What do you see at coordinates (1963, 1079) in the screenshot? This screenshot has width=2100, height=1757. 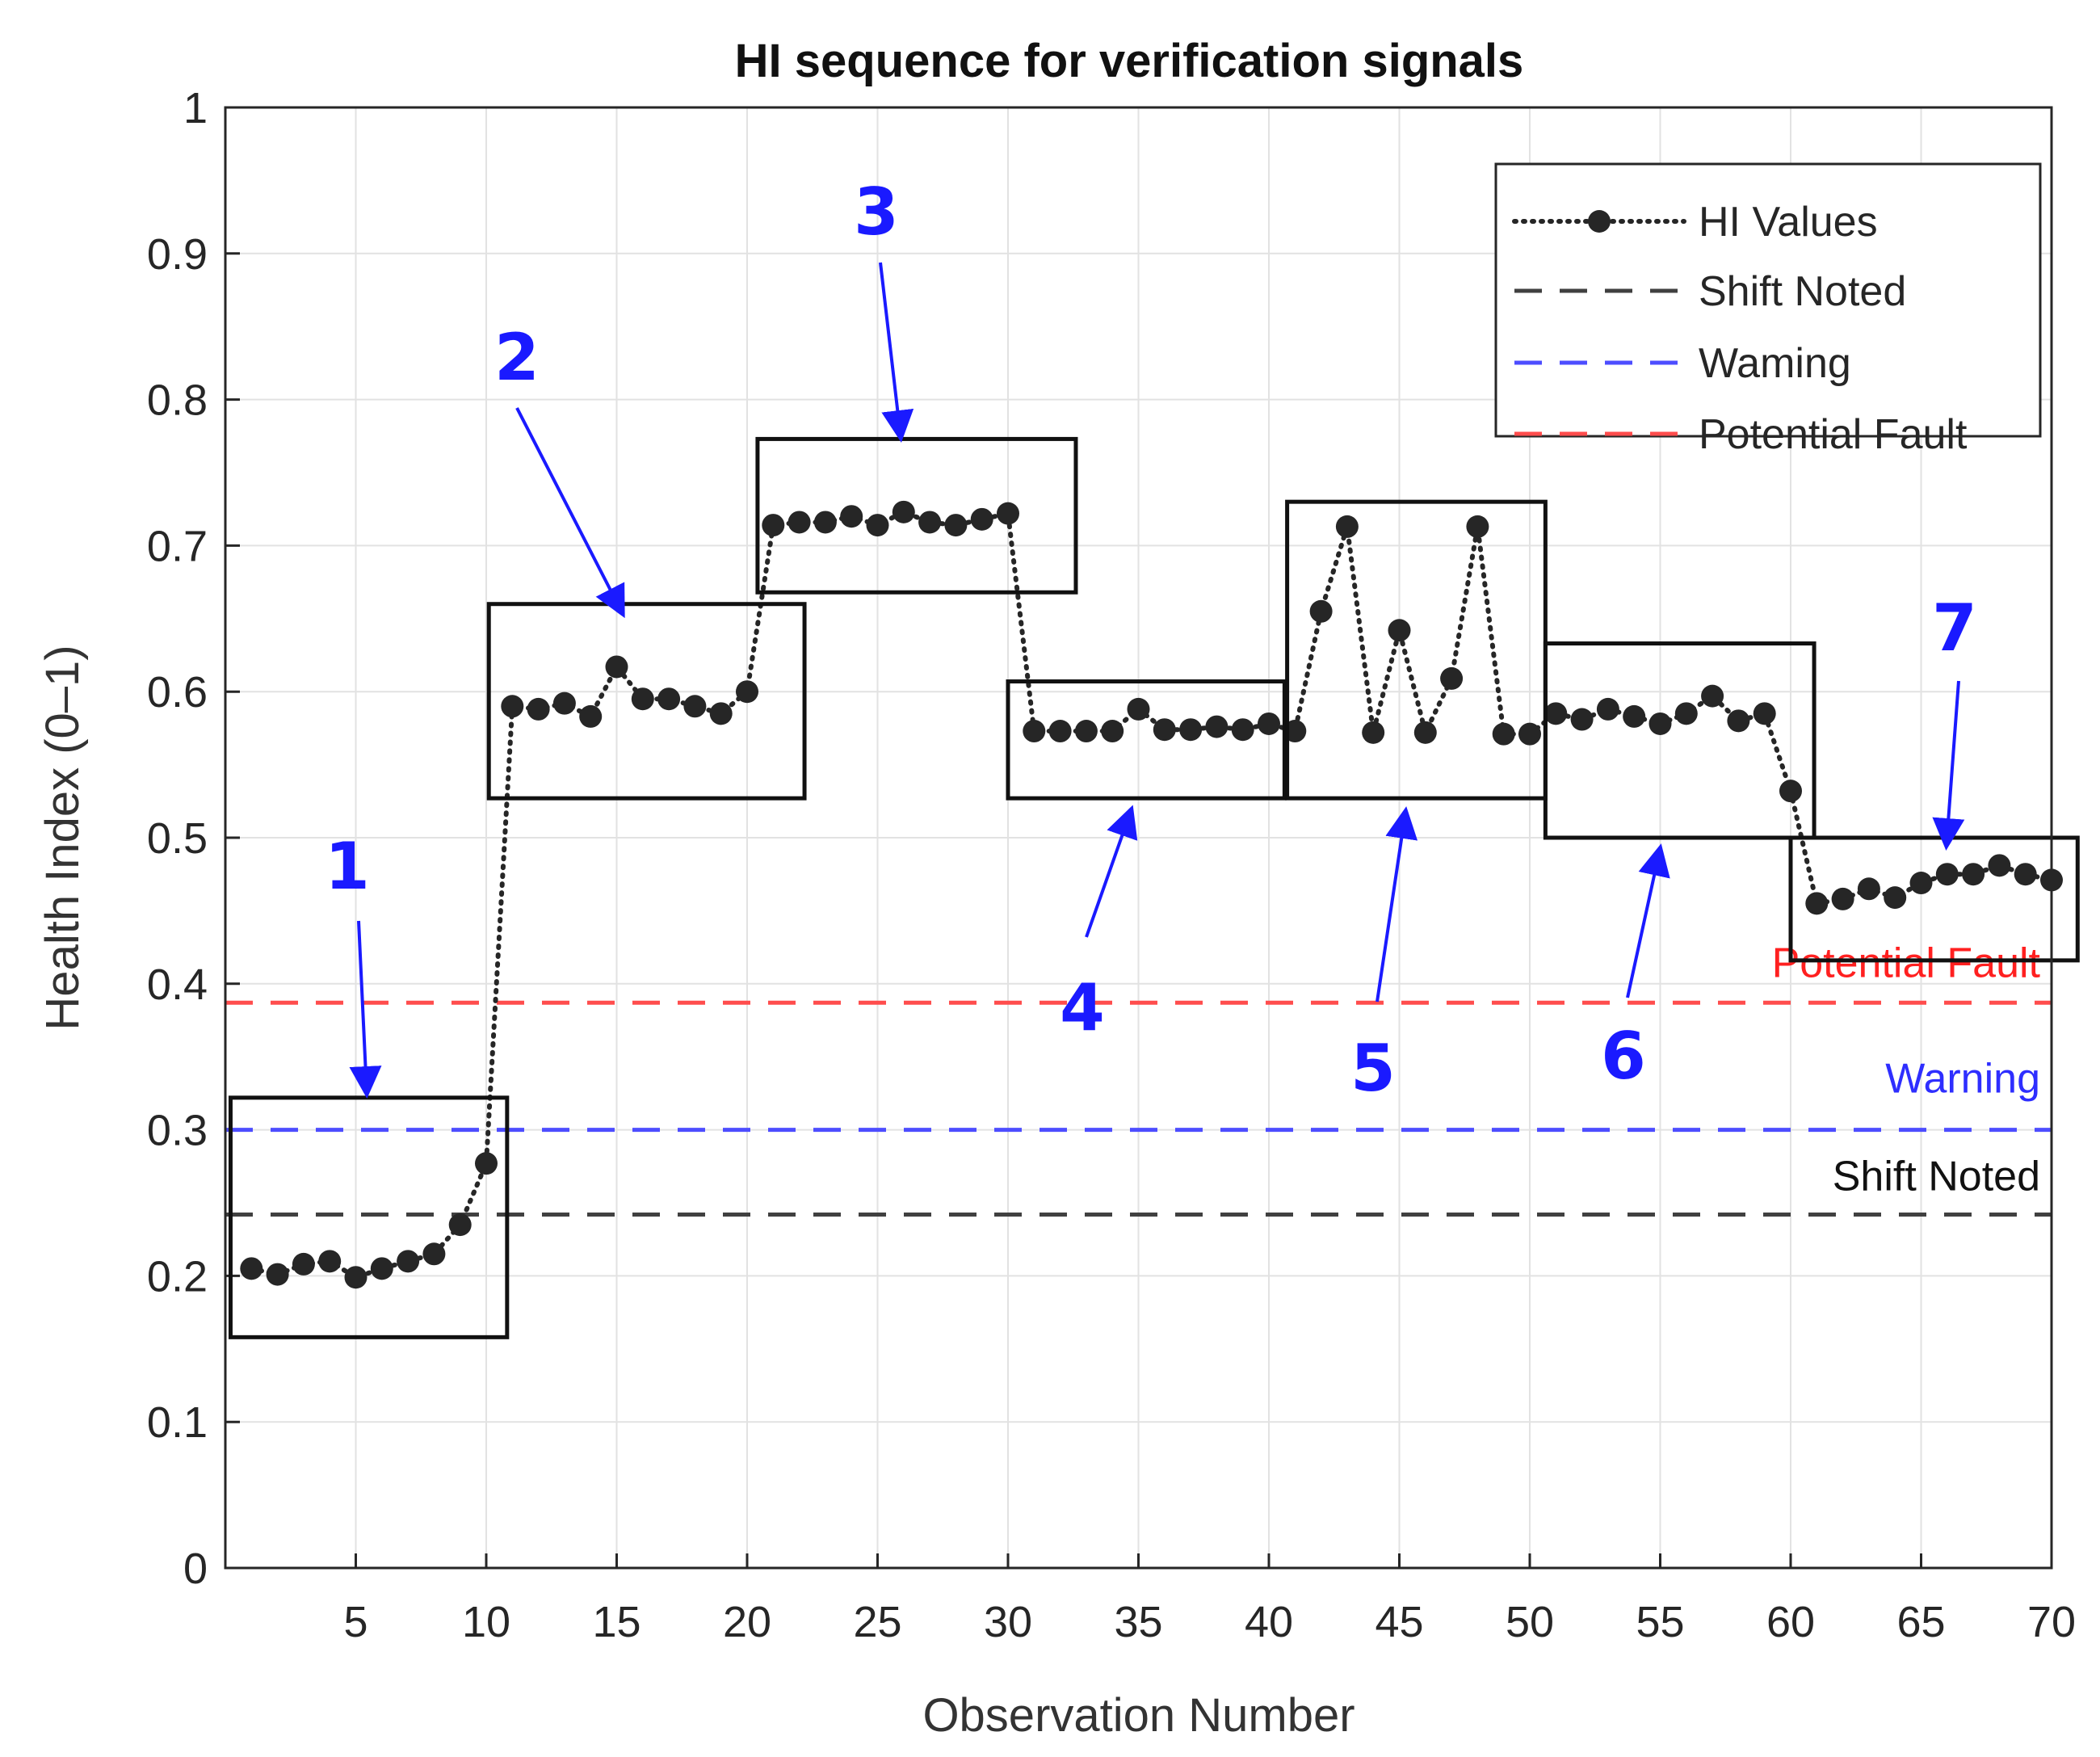 I see `threshold-label-warning: Warning` at bounding box center [1963, 1079].